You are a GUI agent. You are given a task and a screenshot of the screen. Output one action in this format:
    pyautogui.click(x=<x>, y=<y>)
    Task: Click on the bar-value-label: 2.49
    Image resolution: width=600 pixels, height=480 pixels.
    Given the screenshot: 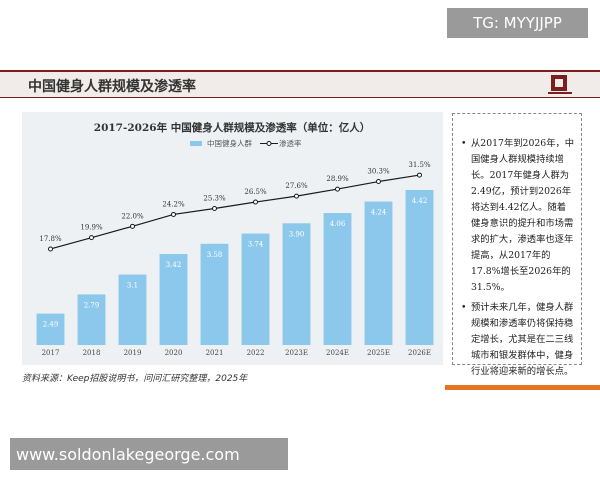 What is the action you would take?
    pyautogui.click(x=51, y=325)
    